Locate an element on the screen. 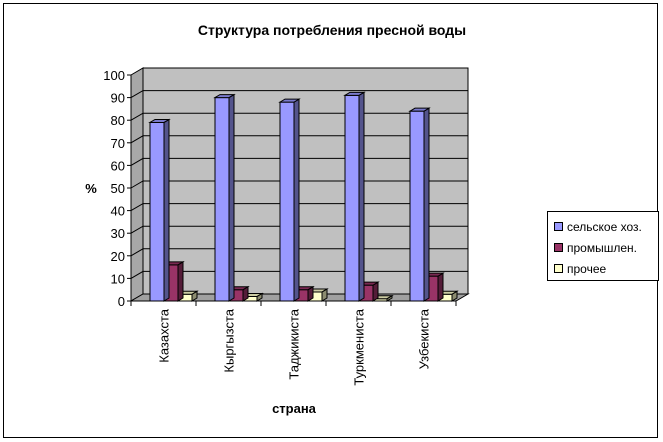 The height and width of the screenshot is (442, 663). gridline is located at coordinates (299, 94).